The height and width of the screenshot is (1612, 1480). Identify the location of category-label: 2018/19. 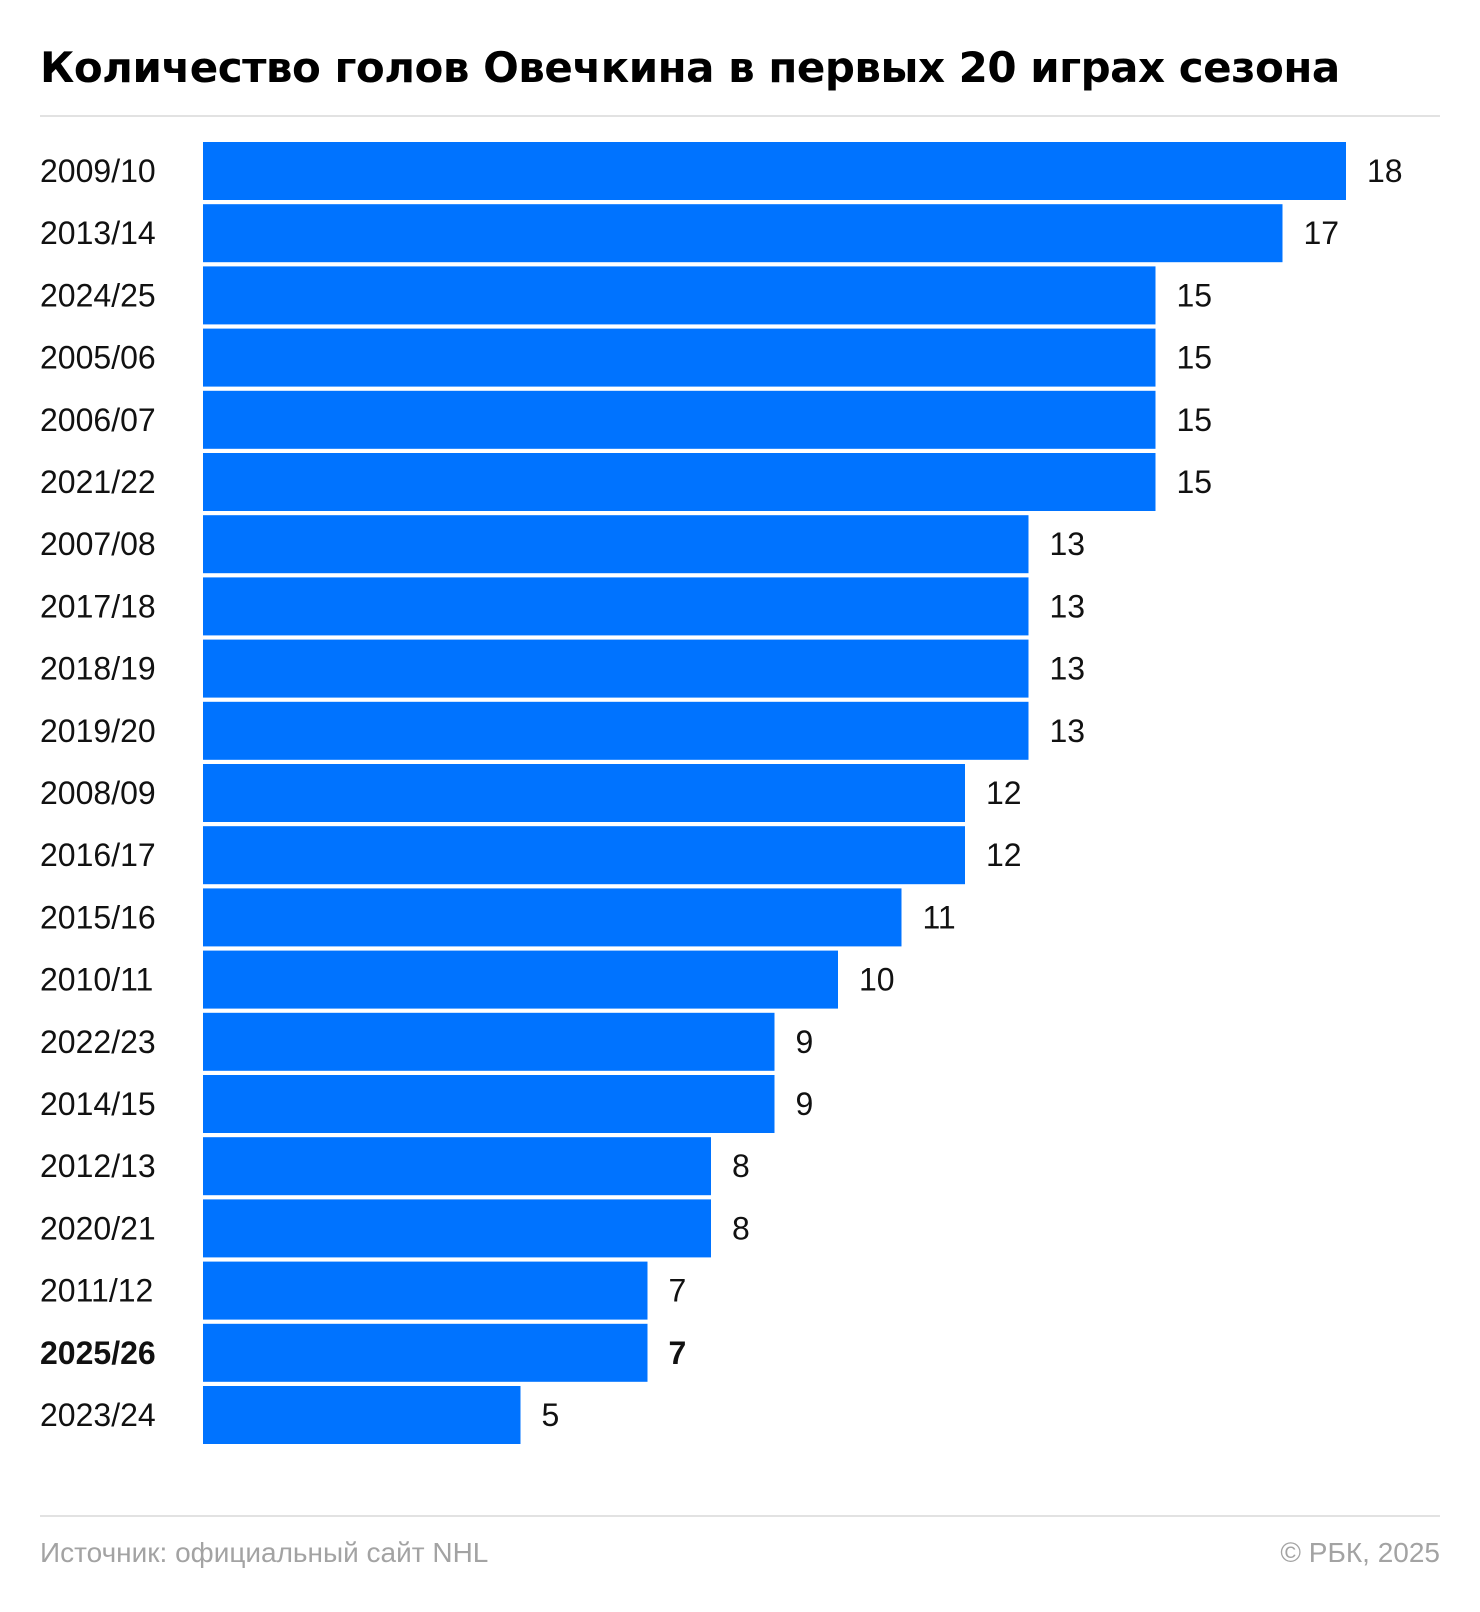
(98, 669).